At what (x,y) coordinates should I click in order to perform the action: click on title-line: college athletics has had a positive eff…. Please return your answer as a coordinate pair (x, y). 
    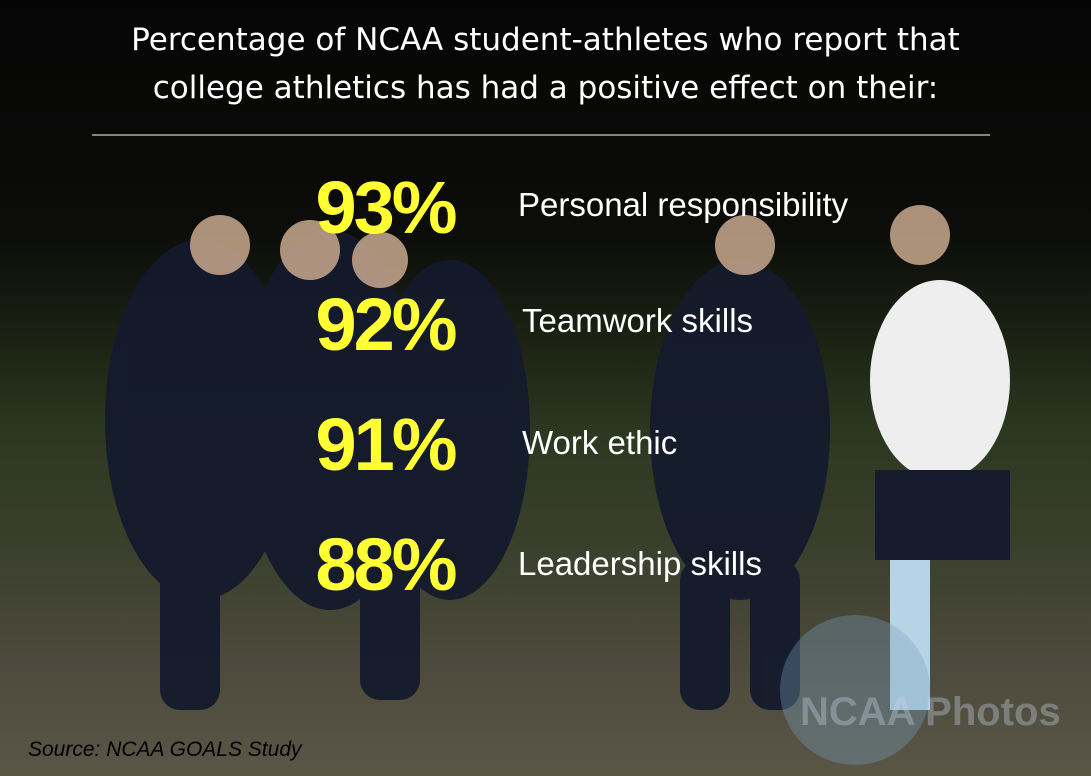
    Looking at the image, I should click on (545, 88).